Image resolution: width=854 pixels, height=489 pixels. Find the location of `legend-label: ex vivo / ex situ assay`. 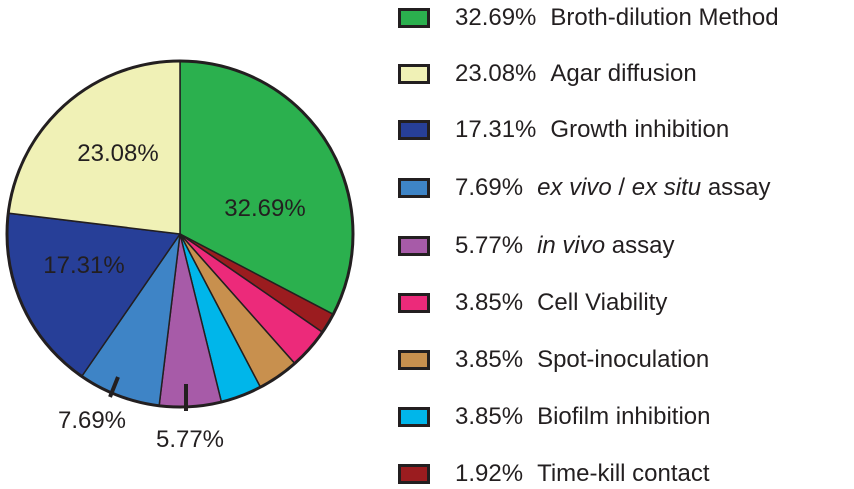

legend-label: ex vivo / ex situ assay is located at coordinates (654, 187).